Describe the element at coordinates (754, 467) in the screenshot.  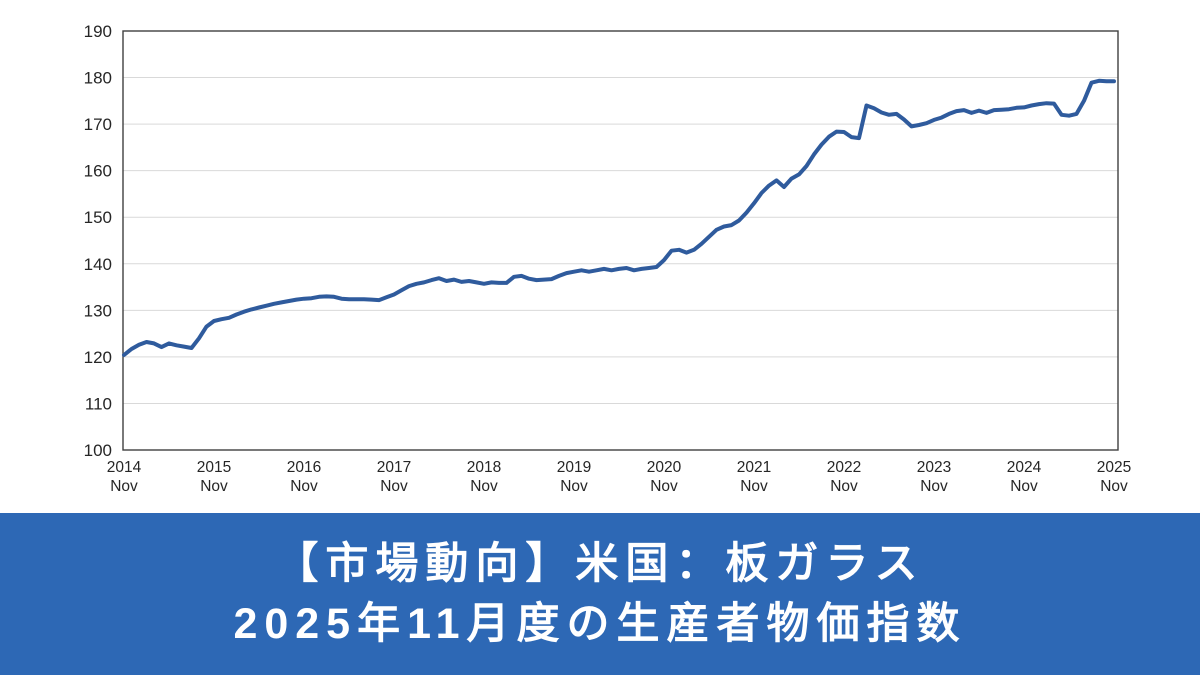
I see `x-tick-year: 2021` at that location.